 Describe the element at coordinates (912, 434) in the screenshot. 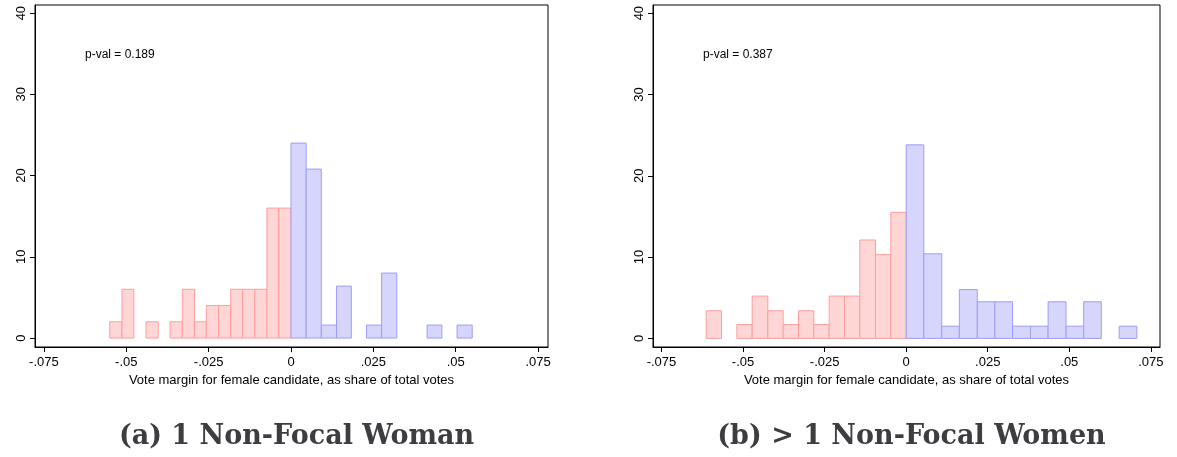

I see `text: (b) > 1 Non-Focal Women` at that location.